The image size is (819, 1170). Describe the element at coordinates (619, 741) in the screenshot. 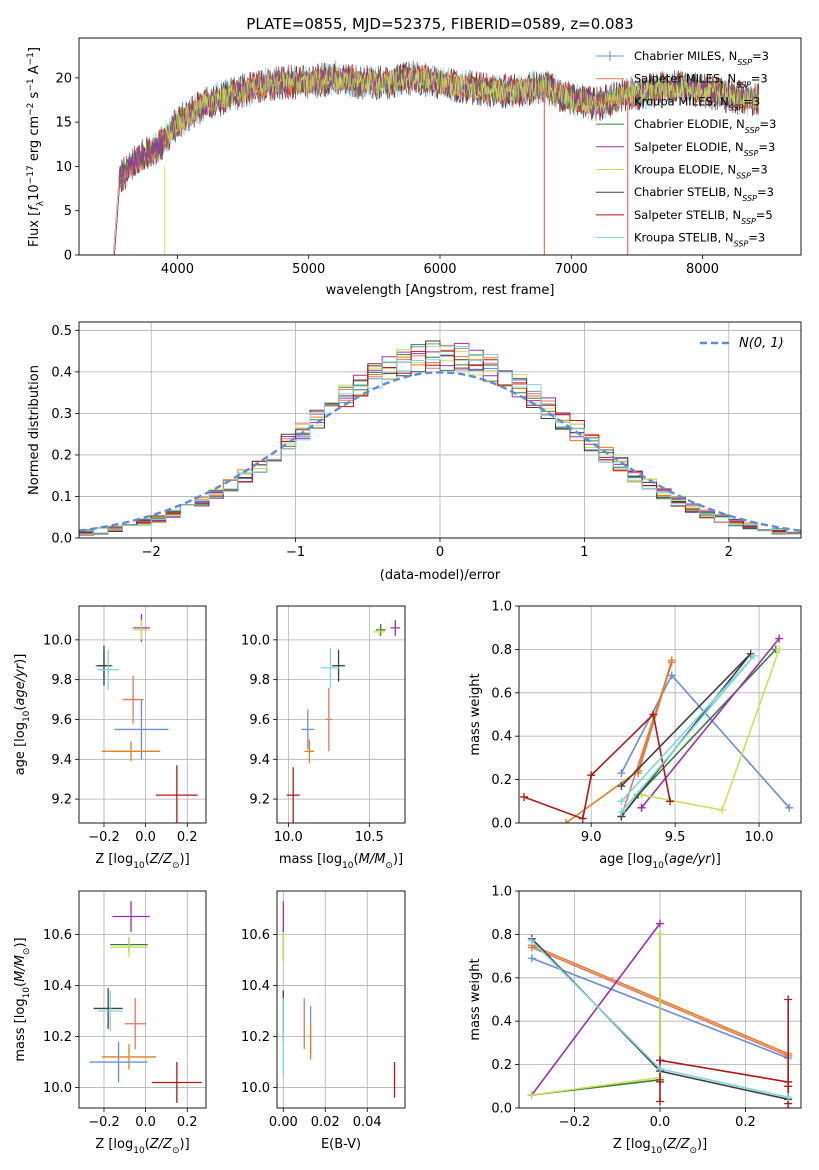

I see `weight-line-kroupa_miles` at that location.